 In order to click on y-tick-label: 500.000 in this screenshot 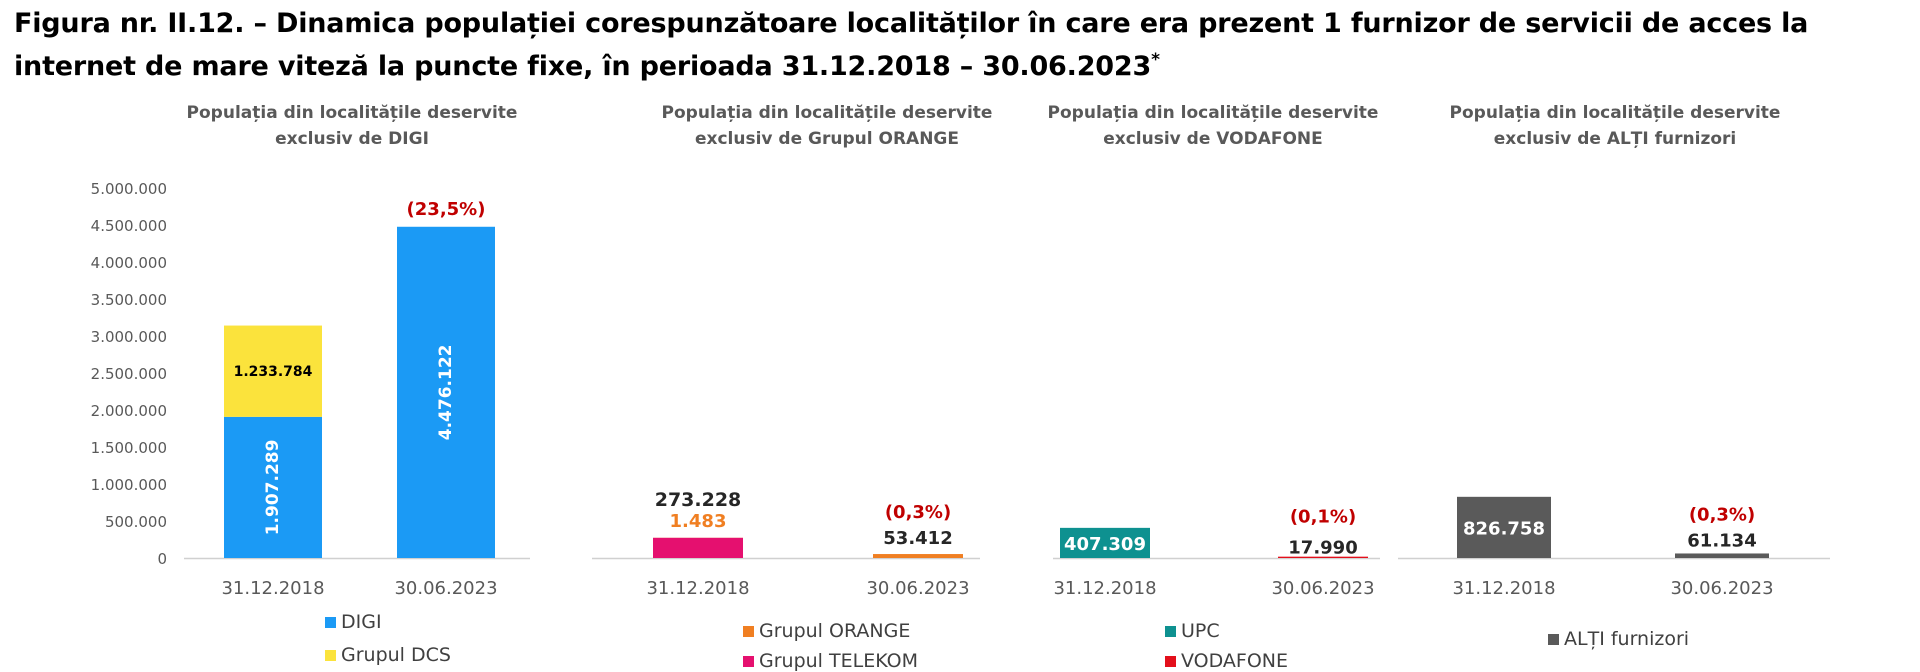, I will do `click(136, 522)`.